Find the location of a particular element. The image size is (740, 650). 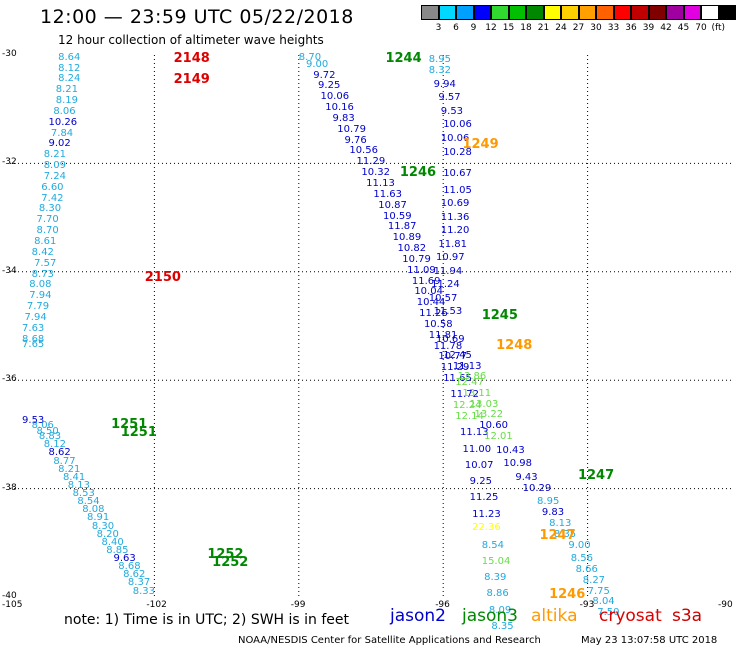

wave-height-value: 10.58 is located at coordinates (438, 324).